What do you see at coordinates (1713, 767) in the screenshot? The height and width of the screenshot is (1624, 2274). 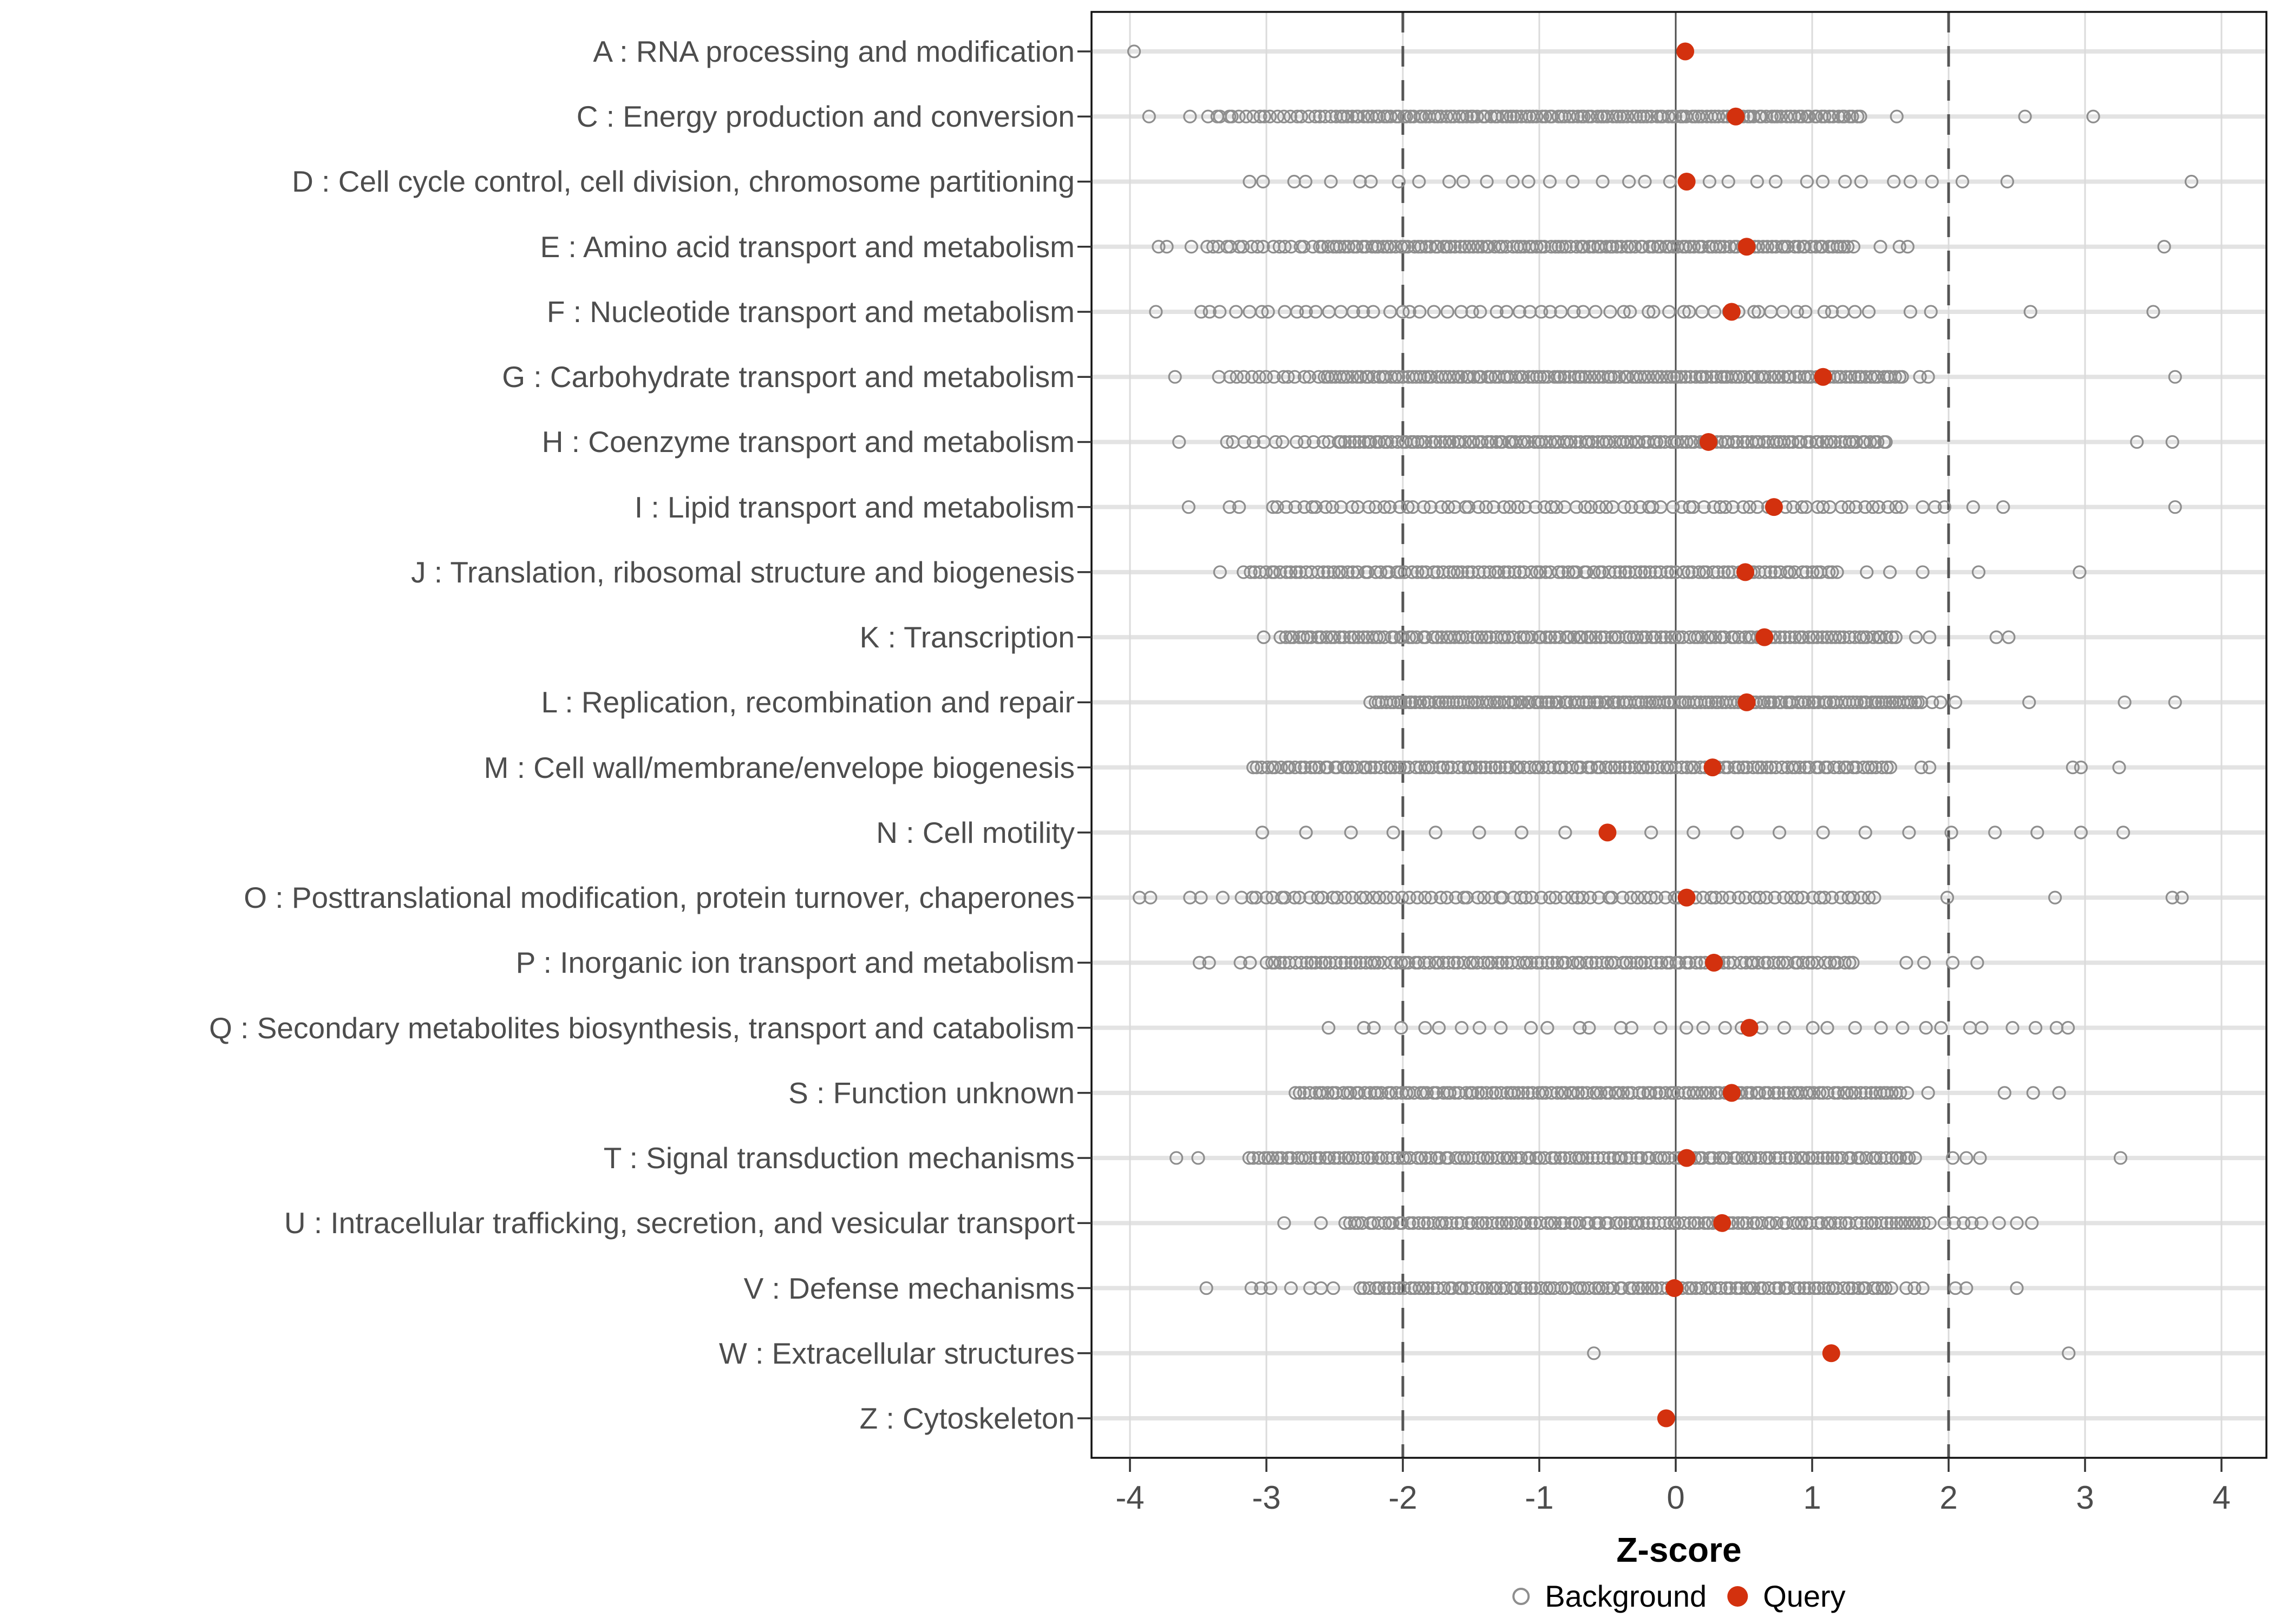 I see `query-point-M` at bounding box center [1713, 767].